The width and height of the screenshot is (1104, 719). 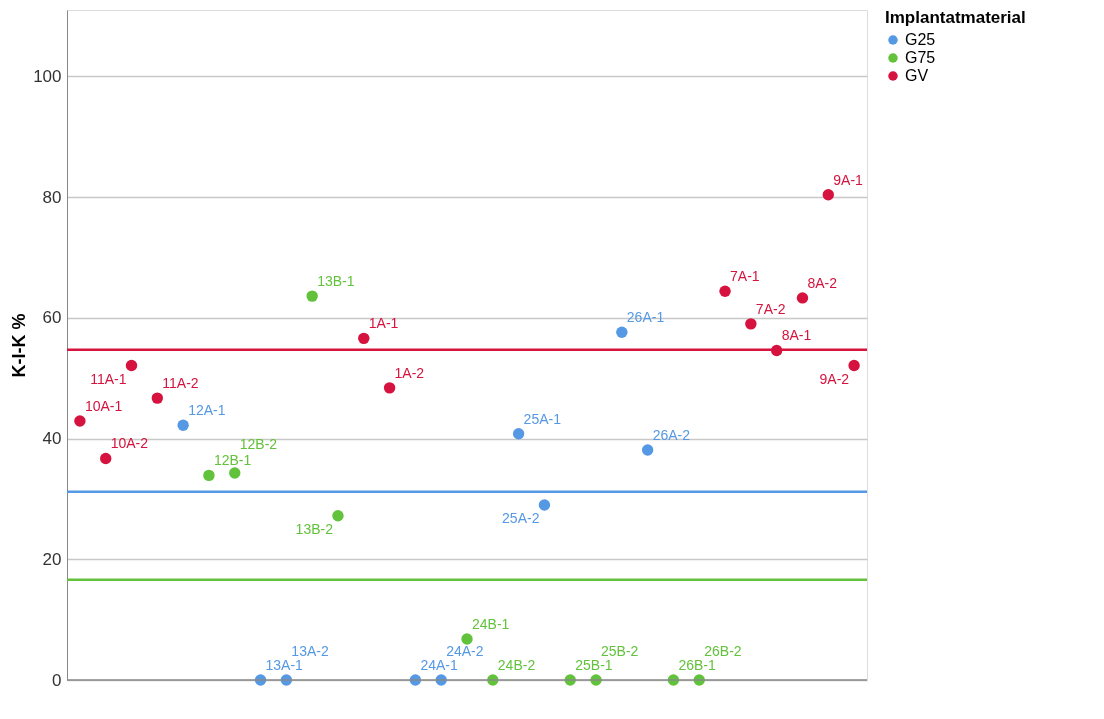 I want to click on data-label: 26B-1, so click(x=697, y=665).